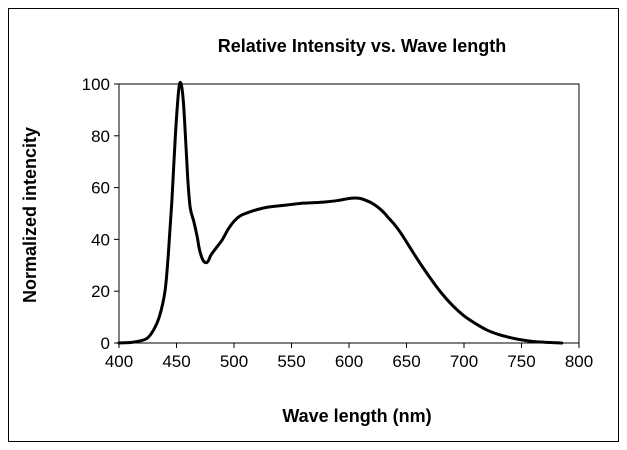  What do you see at coordinates (100, 136) in the screenshot?
I see `y-tick-label: 80` at bounding box center [100, 136].